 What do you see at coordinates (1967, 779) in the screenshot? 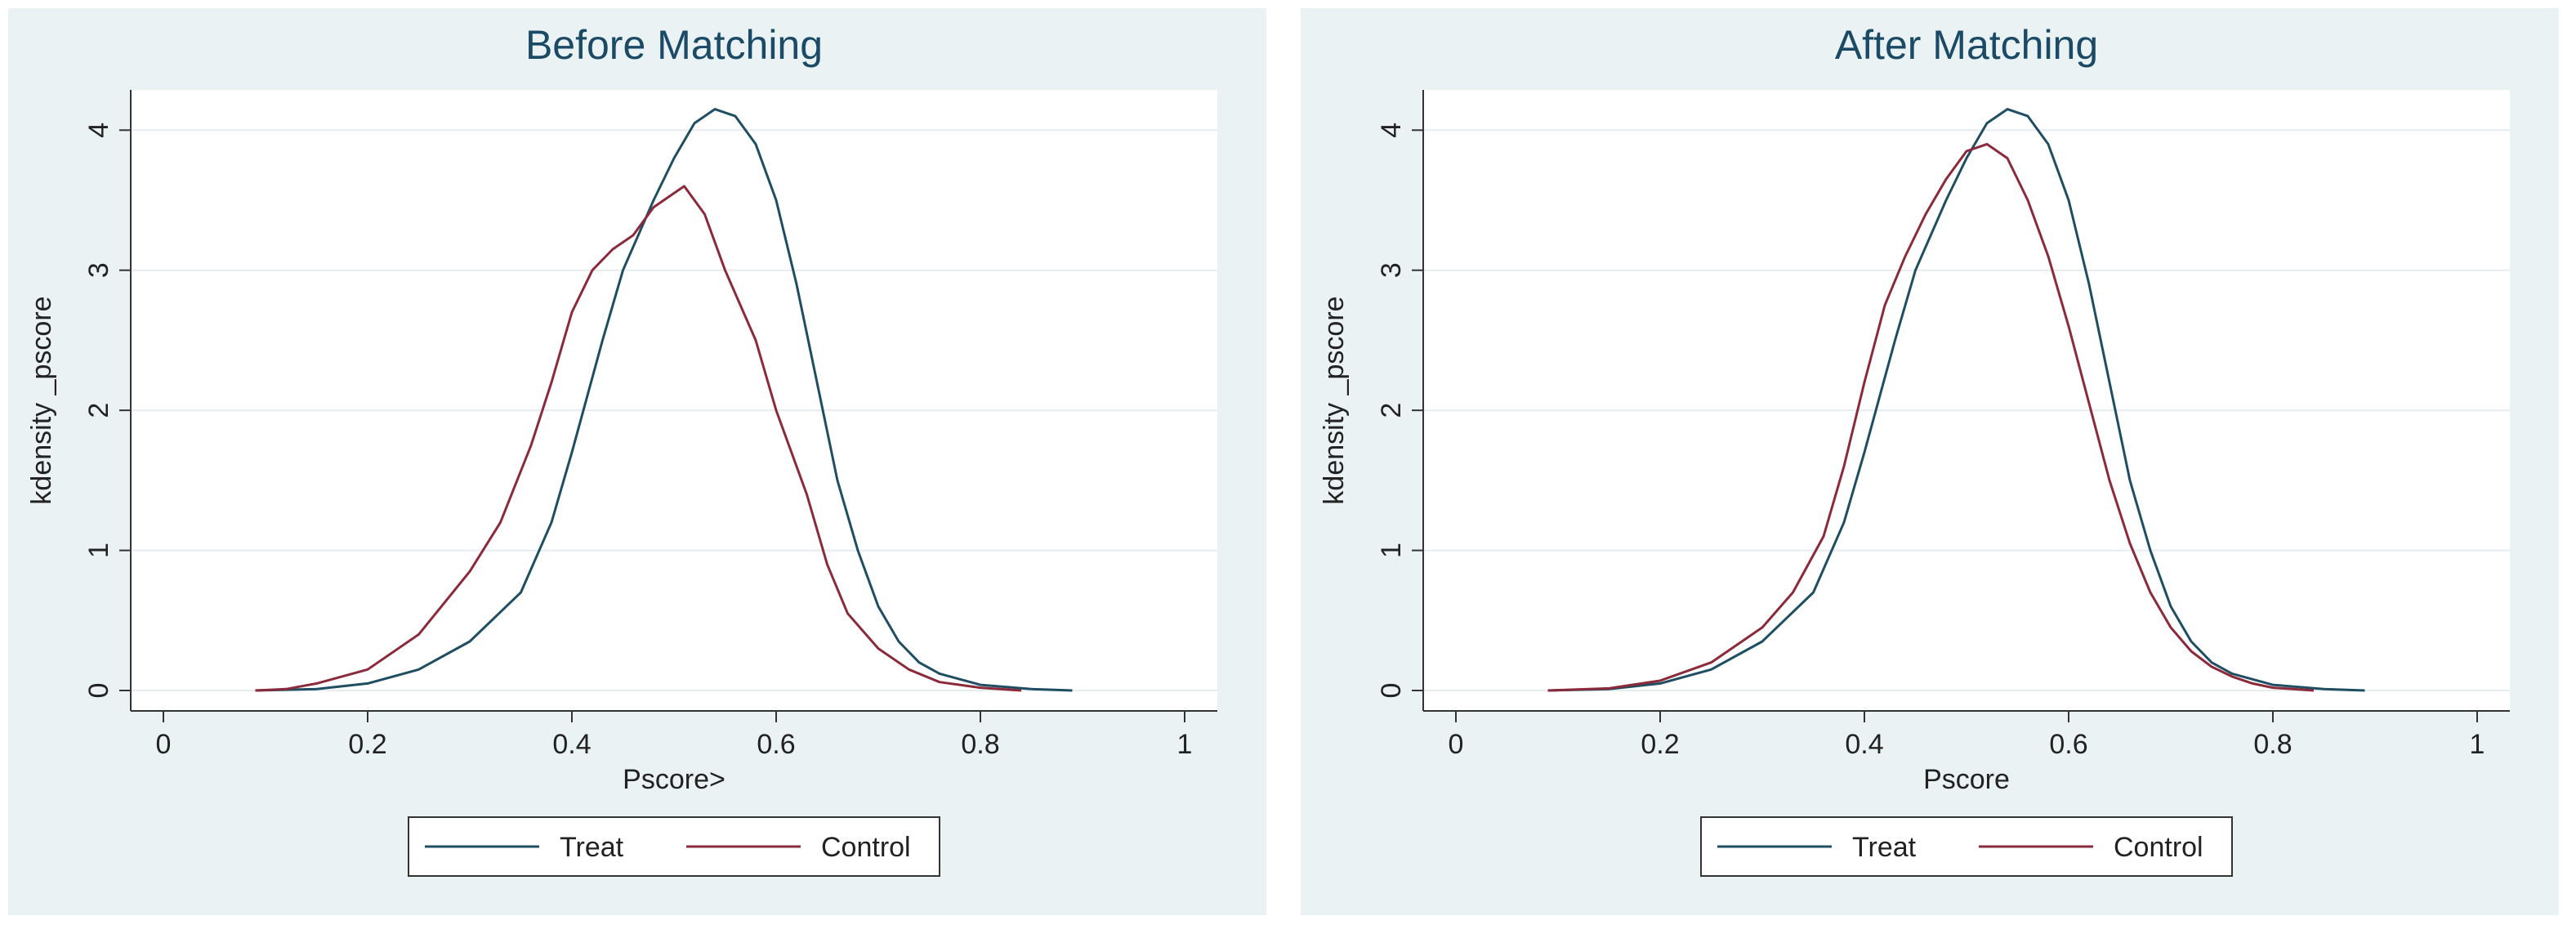
I see `x-axis-label: Pscore` at bounding box center [1967, 779].